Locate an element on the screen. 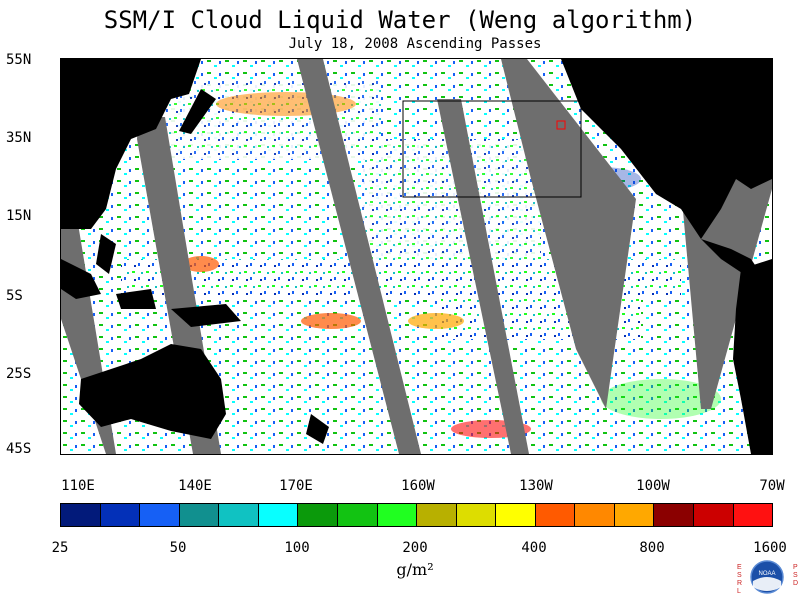 The height and width of the screenshot is (600, 800). y-tick-label: 55N is located at coordinates (19, 60).